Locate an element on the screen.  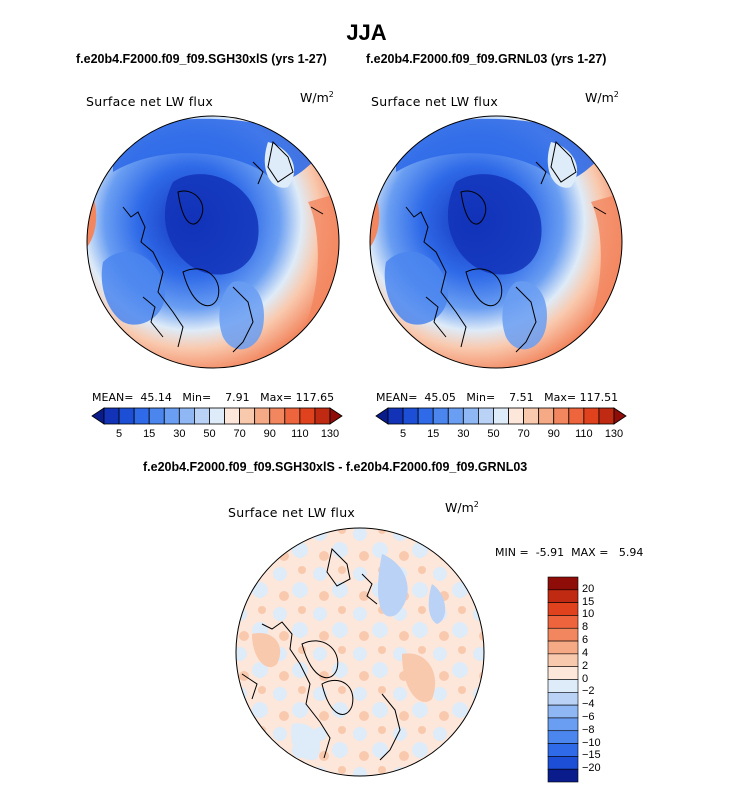
diff-colorbar is located at coordinates (563, 679).